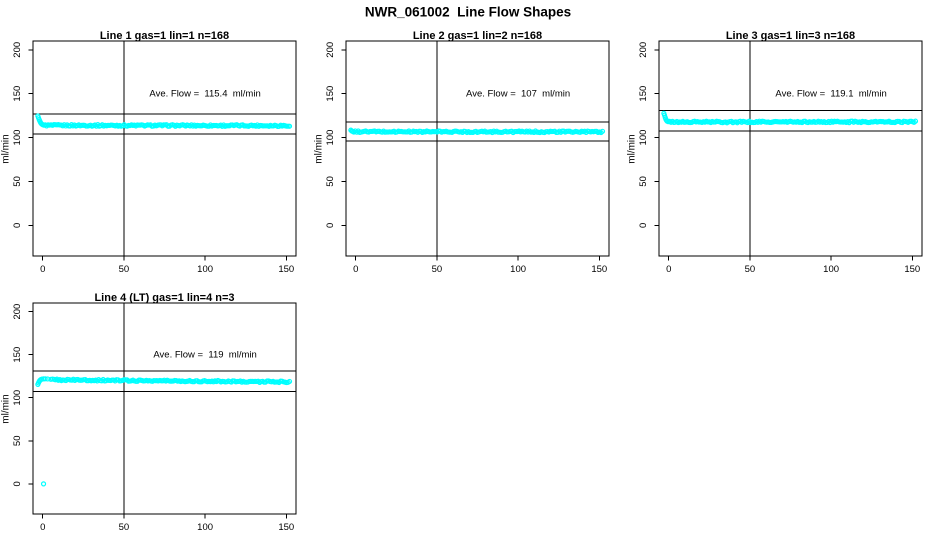 This screenshot has width=936, height=540. I want to click on ave-flow-annotation: Ave. Flow = 115.4 ml/min, so click(205, 94).